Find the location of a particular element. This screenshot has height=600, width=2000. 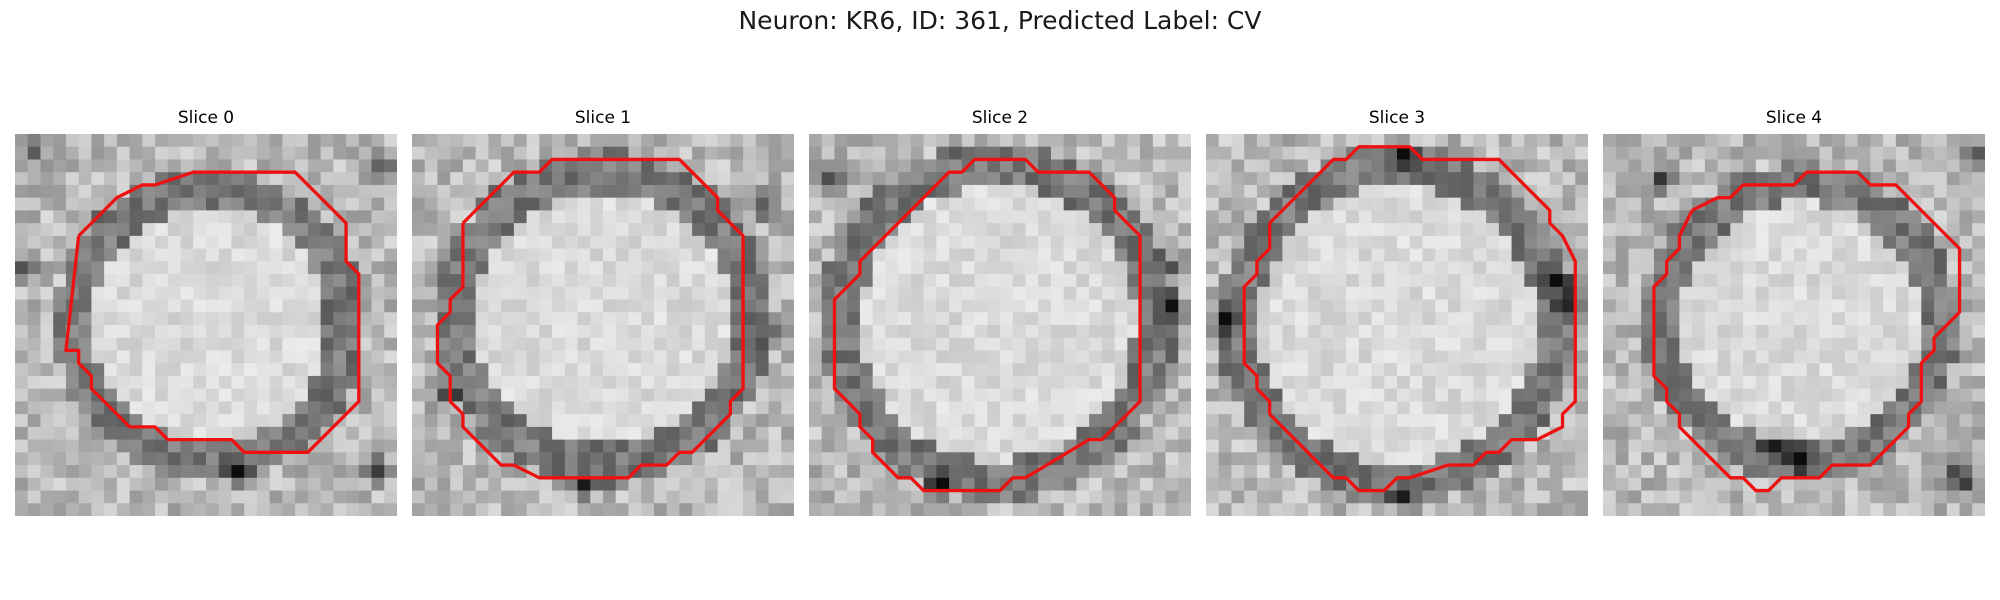

slice-title: Slice 2 is located at coordinates (1000, 118).